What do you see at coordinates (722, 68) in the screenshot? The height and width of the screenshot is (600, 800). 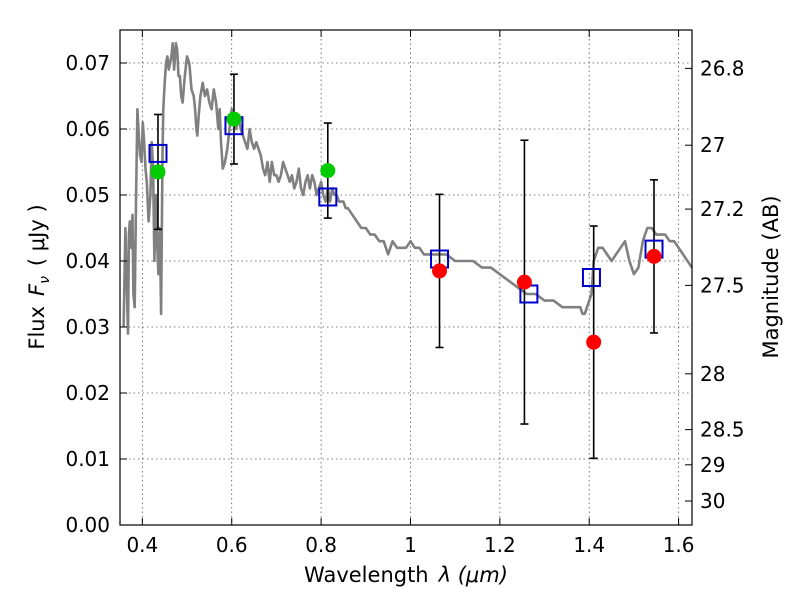 I see `magnitude-tick-label: 26.8` at bounding box center [722, 68].